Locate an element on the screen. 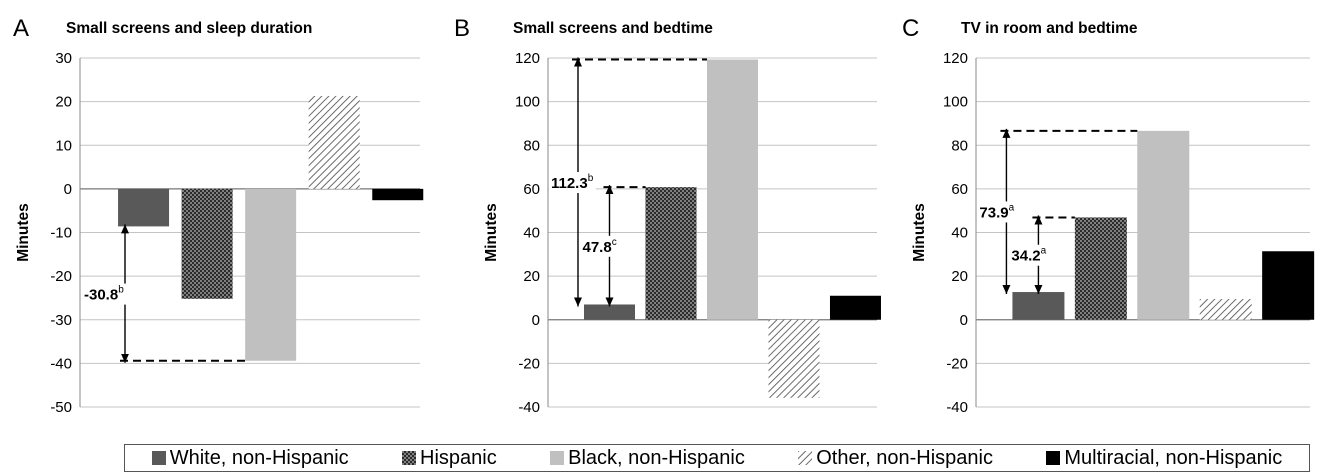 The height and width of the screenshot is (475, 1320). legend-item: Black, non-Hispanic is located at coordinates (647, 458).